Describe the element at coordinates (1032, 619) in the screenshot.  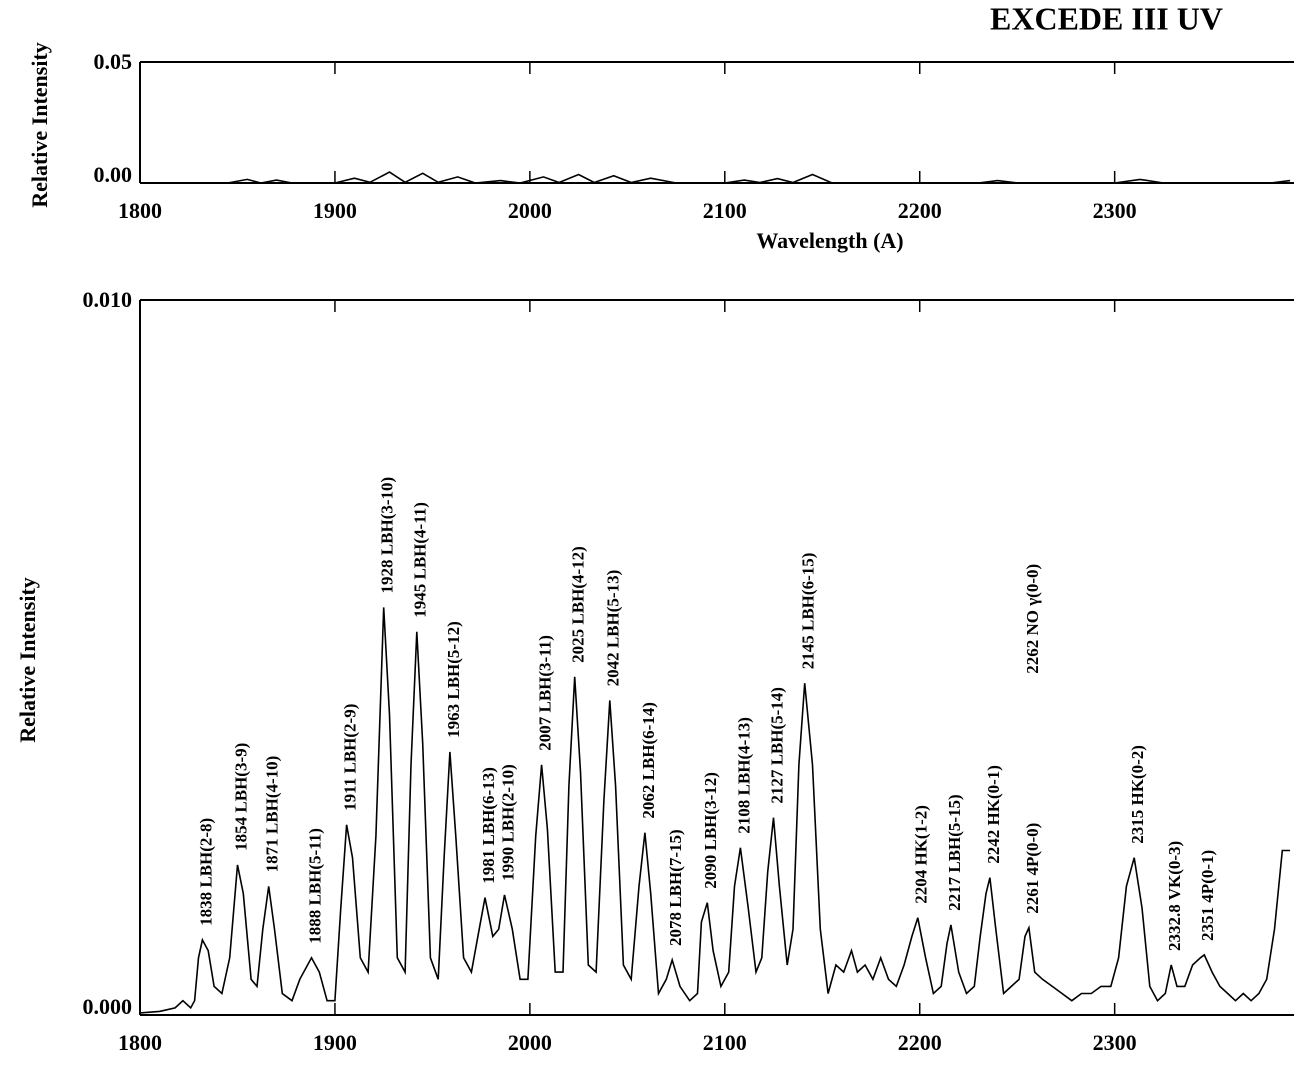
I see `peak-annotation: 2262 NO γ(0-0)` at that location.